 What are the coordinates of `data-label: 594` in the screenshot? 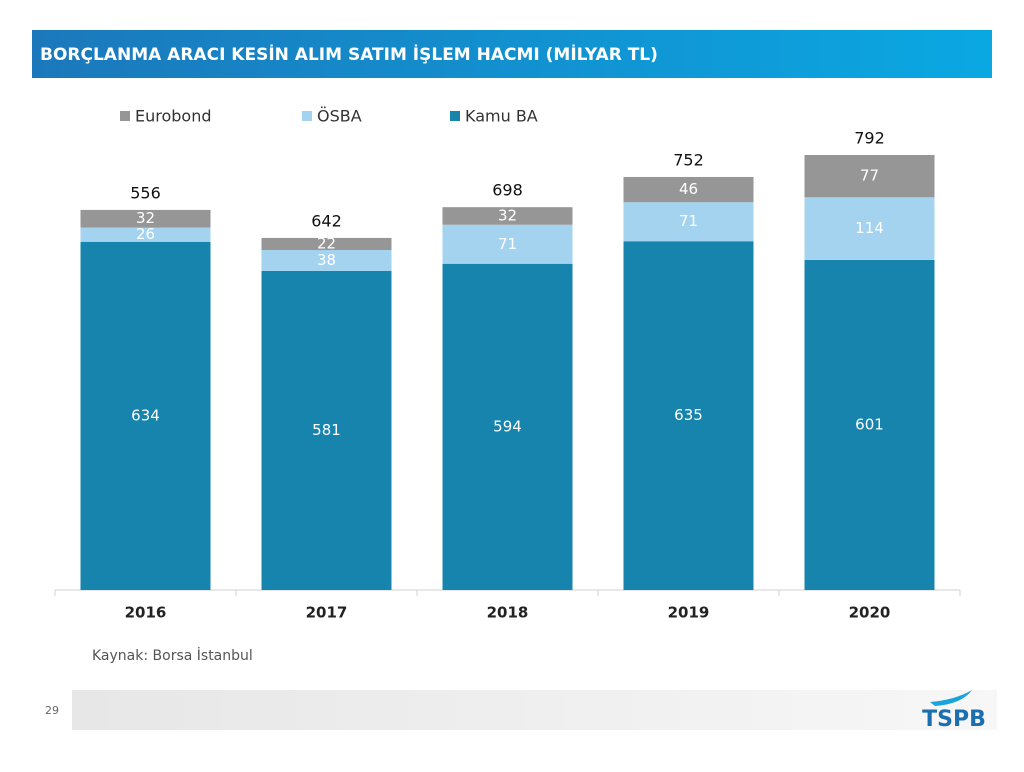 It's located at (507, 426).